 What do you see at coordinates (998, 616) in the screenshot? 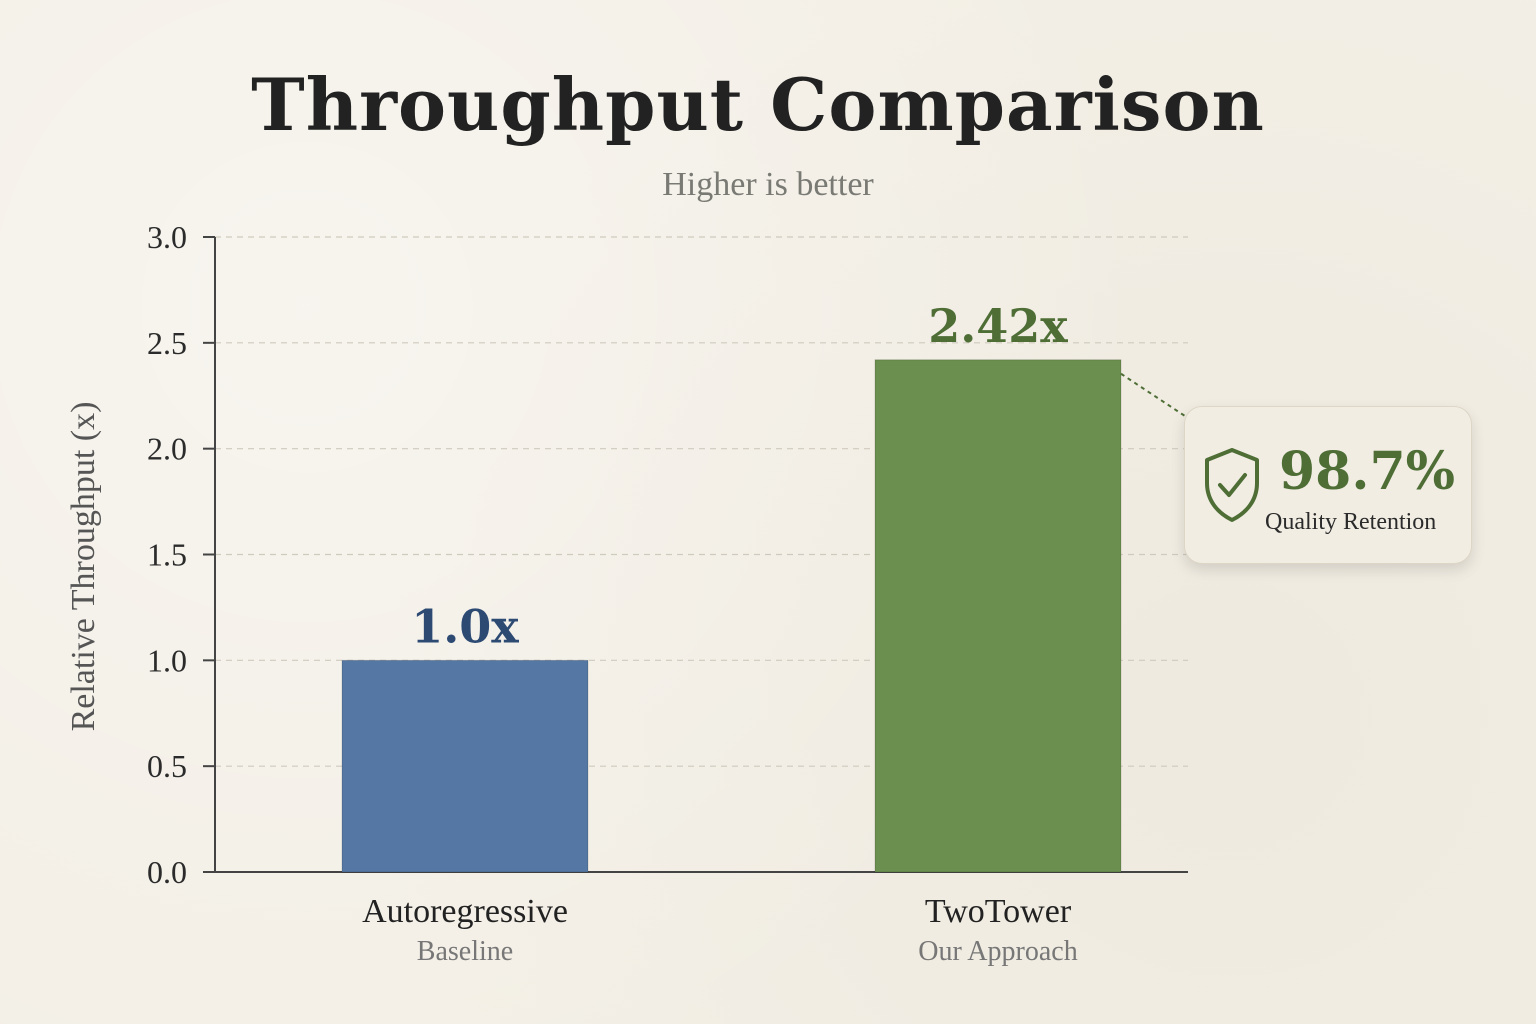
I see `bar-twotower` at bounding box center [998, 616].